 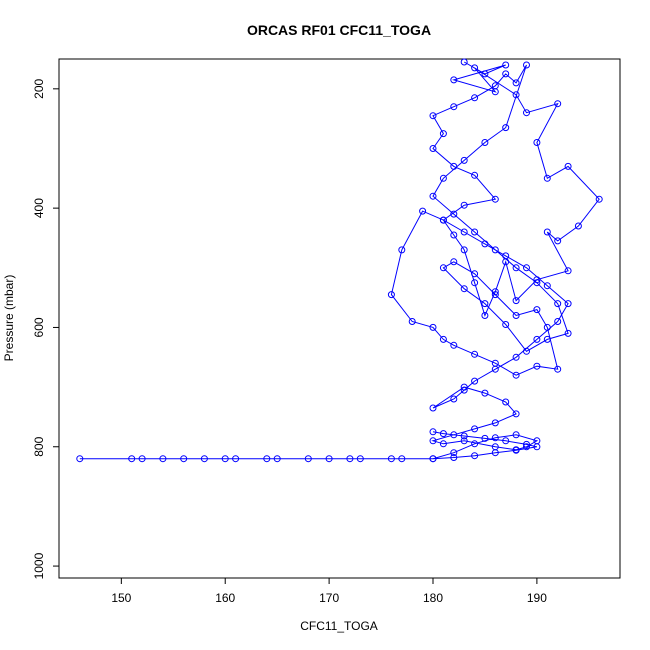 I want to click on x-axis-label: CFC11_TOGA, so click(x=339, y=626).